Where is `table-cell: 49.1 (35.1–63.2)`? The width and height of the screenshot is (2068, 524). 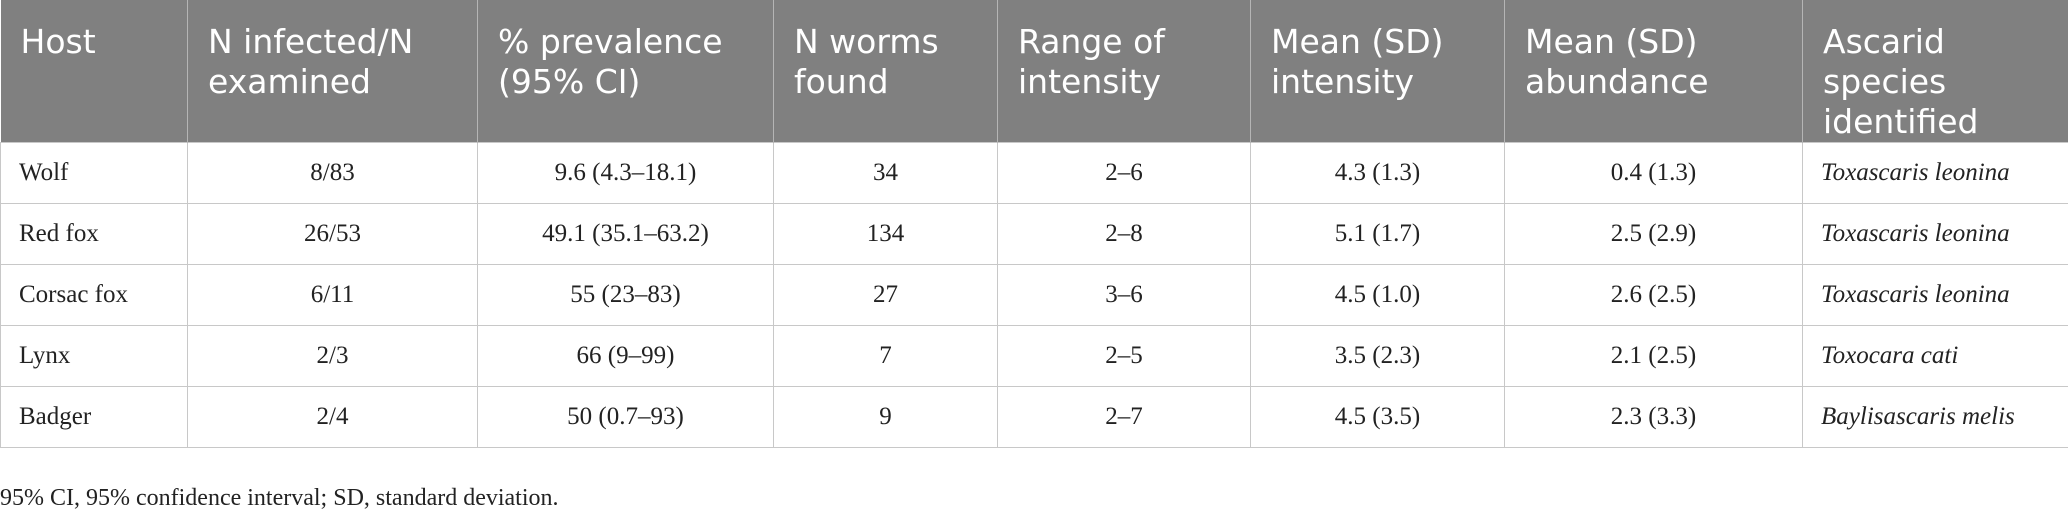
table-cell: 49.1 (35.1–63.2) is located at coordinates (625, 234).